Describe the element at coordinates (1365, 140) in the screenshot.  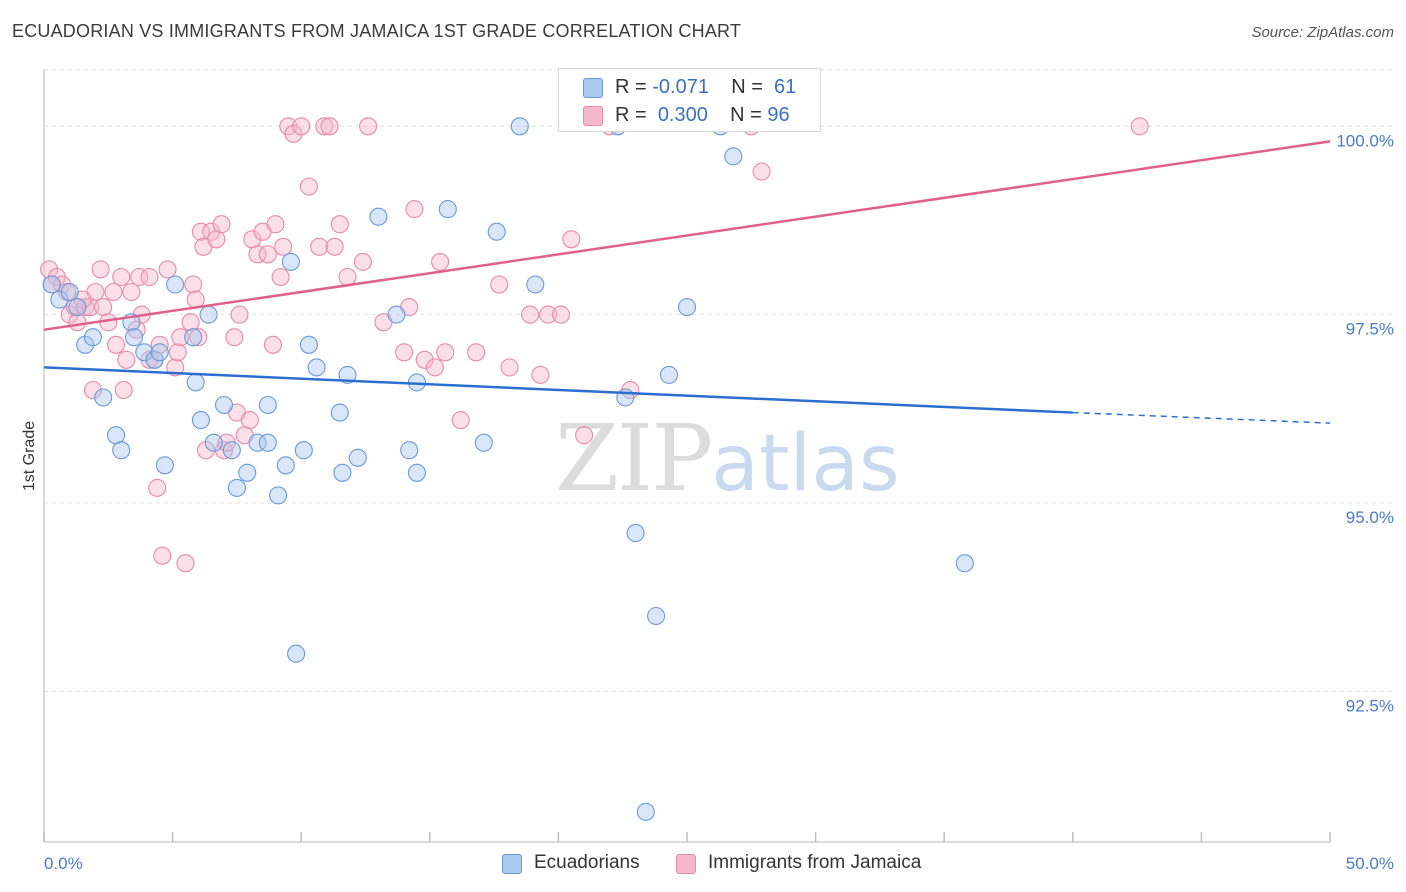
I see `y-tick-label: 100.0%` at that location.